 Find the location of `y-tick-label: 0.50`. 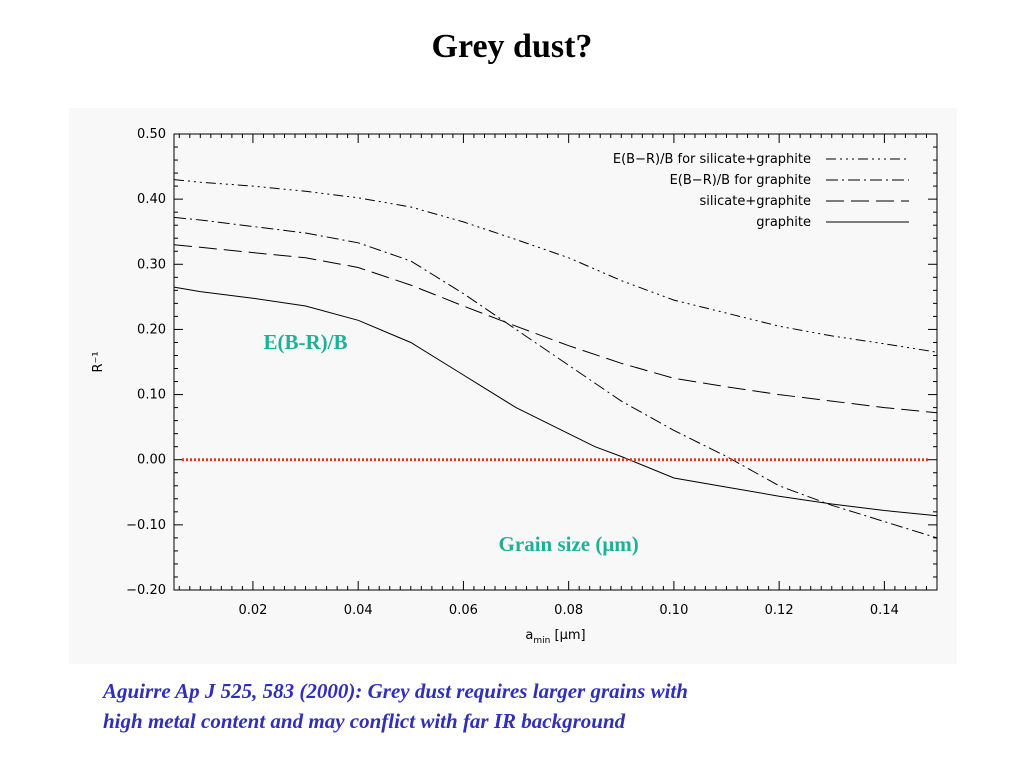

y-tick-label: 0.50 is located at coordinates (151, 134).